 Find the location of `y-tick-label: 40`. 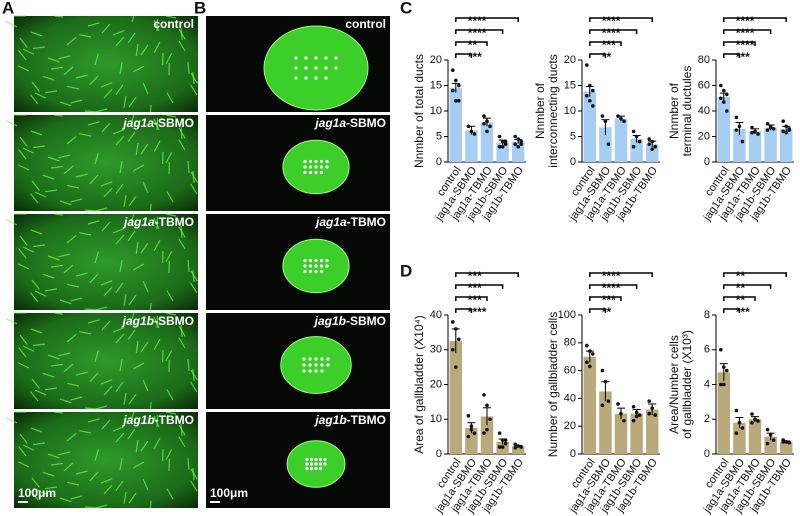

y-tick-label: 40 is located at coordinates (704, 111).